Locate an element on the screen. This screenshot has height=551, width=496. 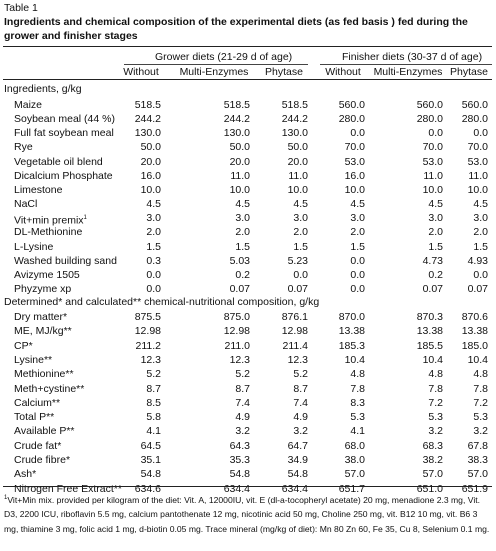
row-label-text: Lysine** is located at coordinates (33, 359).